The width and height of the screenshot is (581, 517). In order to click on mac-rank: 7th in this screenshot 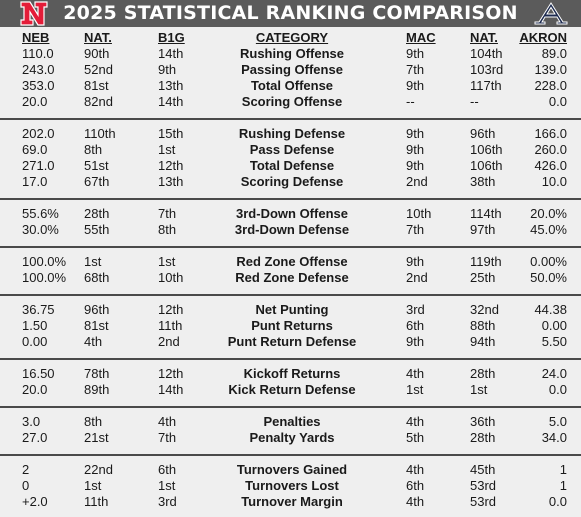, I will do `click(415, 69)`.